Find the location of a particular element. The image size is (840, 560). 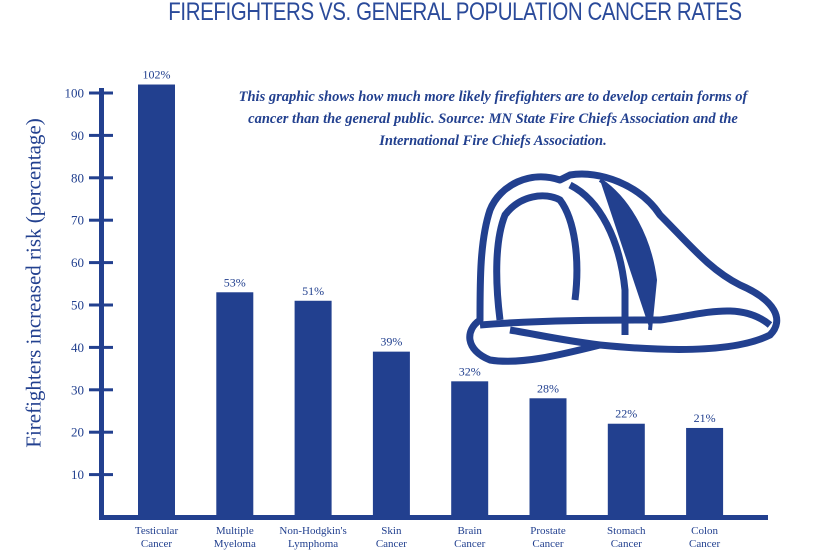

data-label: 32% is located at coordinates (470, 371).